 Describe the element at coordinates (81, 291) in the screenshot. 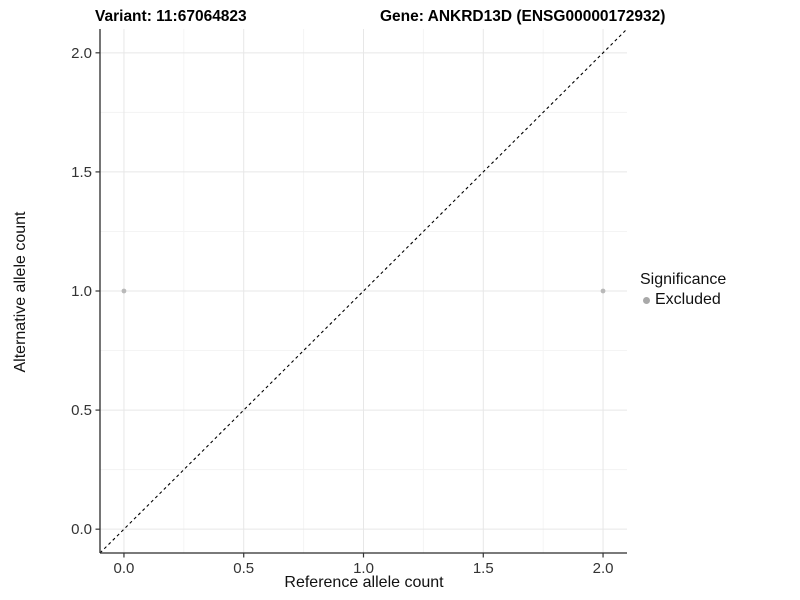

I see `y-tick-label: 1.0` at that location.